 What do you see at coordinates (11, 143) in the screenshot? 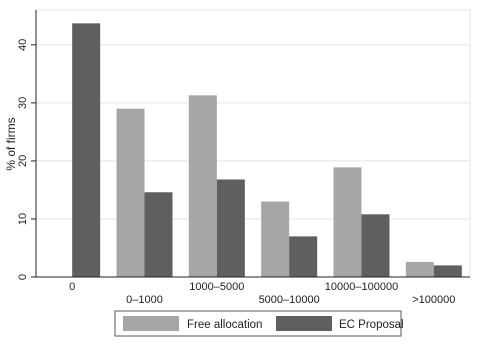
I see `y-axis-title: % of firms` at bounding box center [11, 143].